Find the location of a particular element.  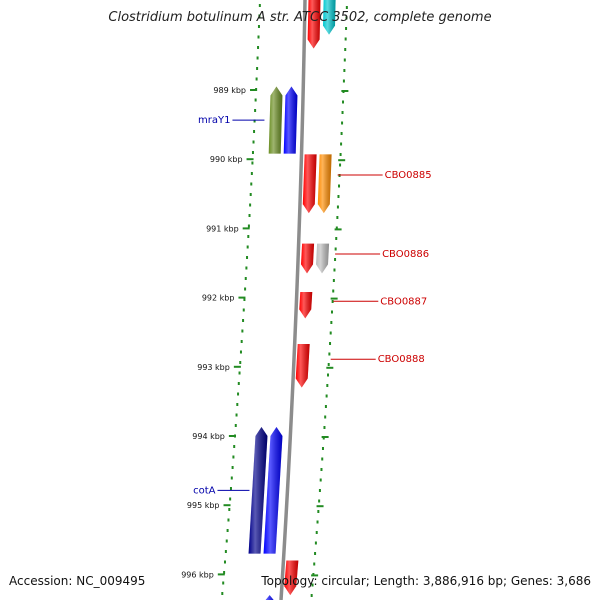

tick-label: 990 kbp is located at coordinates (226, 159).